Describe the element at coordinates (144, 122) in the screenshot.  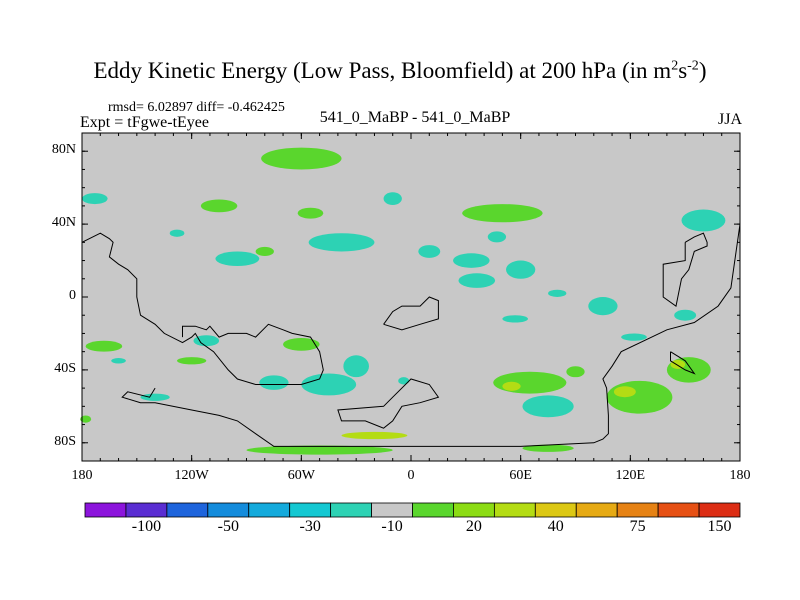
I see `experiment-label: Expt = tFgwe-tEyee` at that location.